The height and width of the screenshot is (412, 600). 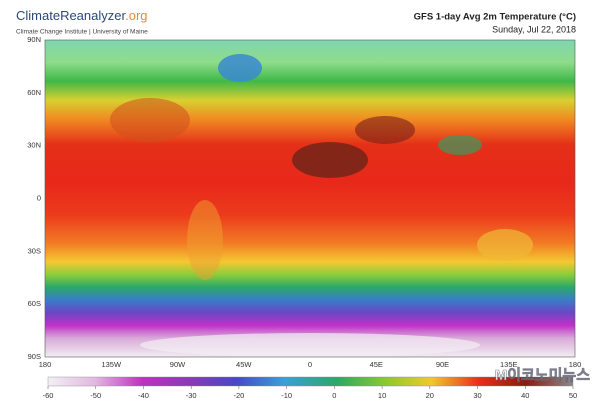 What do you see at coordinates (310, 393) in the screenshot?
I see `colorbar-ticks: -60 -50 -40 -30 -20 -10 0 10 20 30 40 50` at bounding box center [310, 393].